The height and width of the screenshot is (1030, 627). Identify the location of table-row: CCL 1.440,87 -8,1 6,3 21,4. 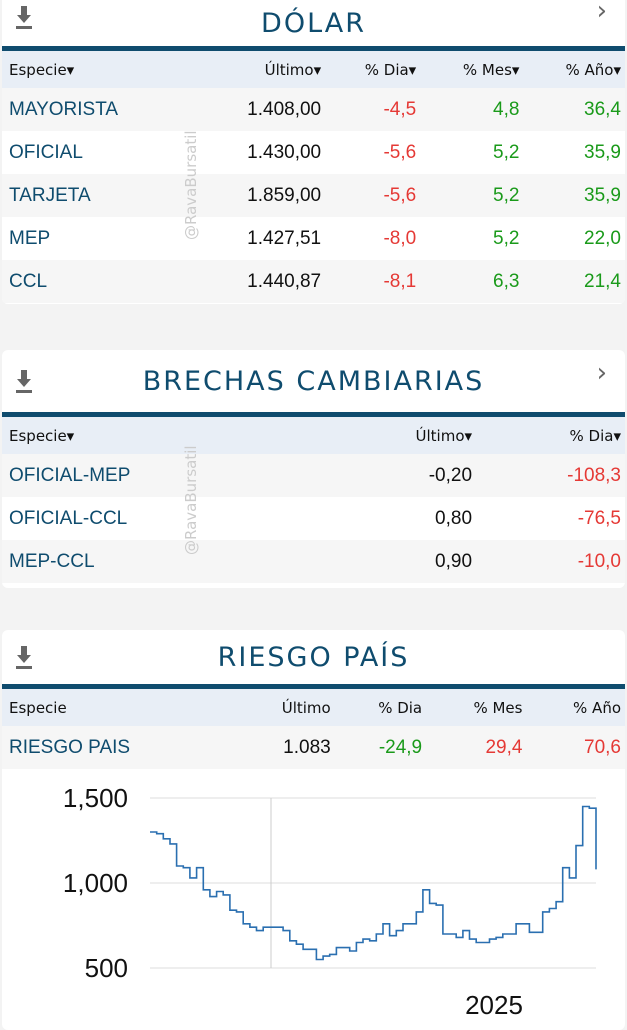
(313, 281).